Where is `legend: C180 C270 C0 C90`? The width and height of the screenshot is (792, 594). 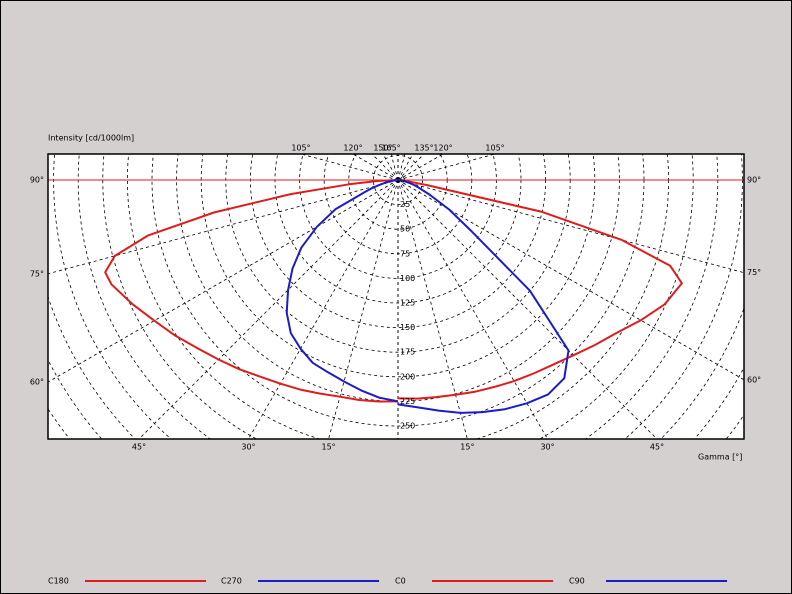
legend: C180 C270 C0 C90 is located at coordinates (387, 581).